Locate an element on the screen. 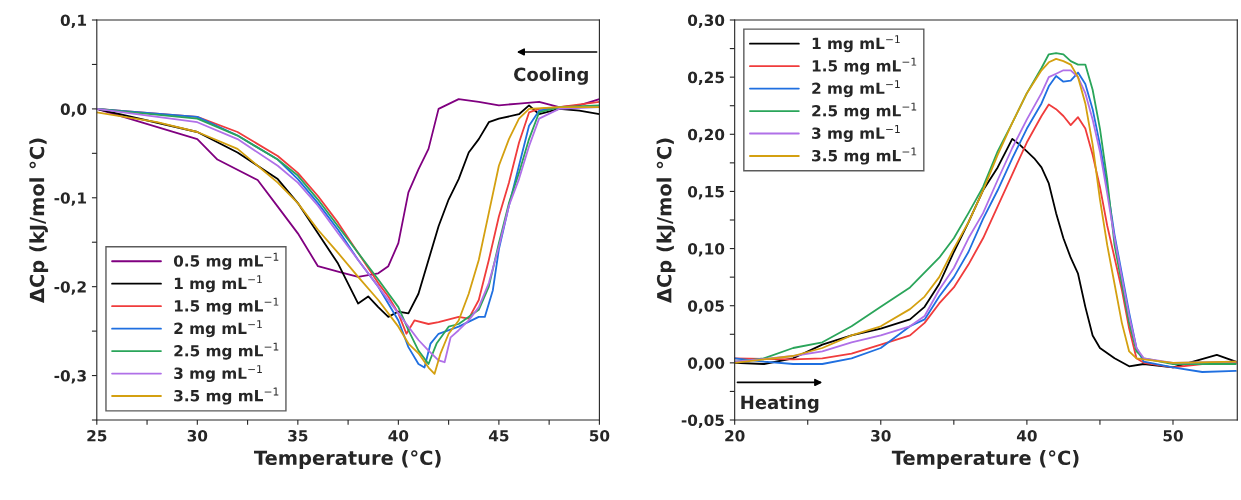 This screenshot has width=1241, height=500. x-tick-label: 20 is located at coordinates (735, 435).